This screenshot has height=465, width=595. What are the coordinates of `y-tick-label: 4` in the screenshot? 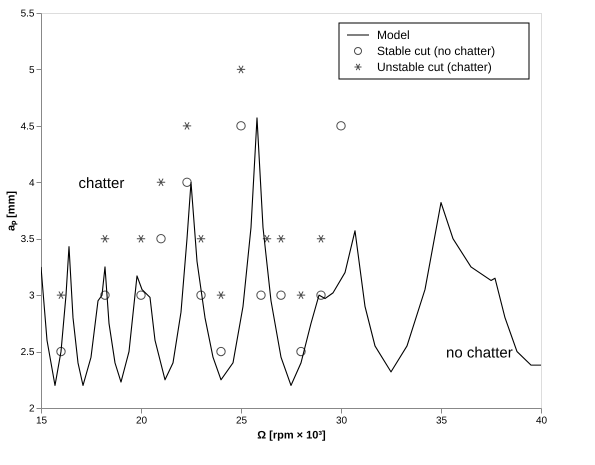 It's located at (31, 183).